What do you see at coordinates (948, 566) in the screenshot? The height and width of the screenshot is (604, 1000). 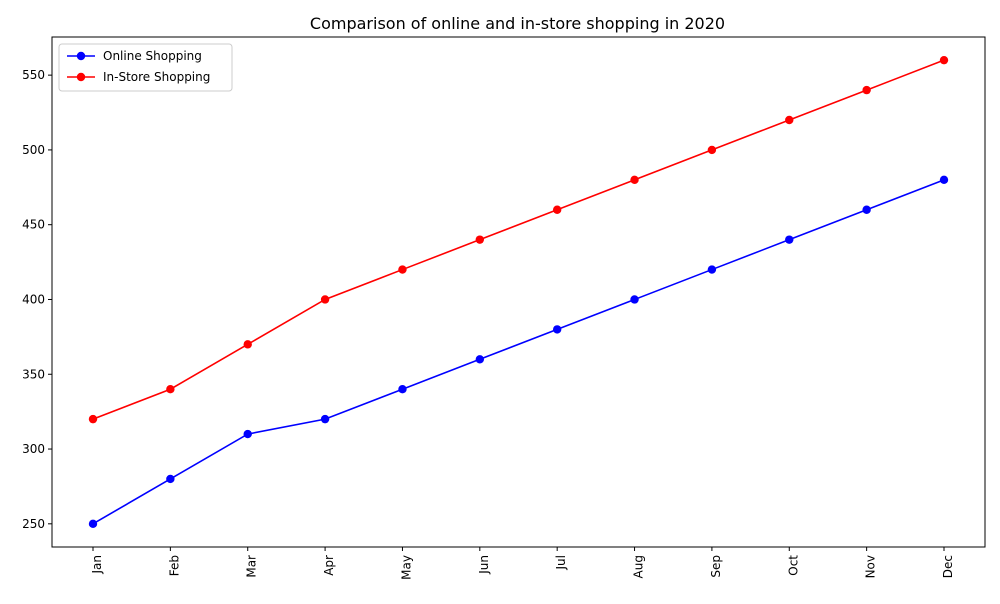 I see `x-tick-label: Dec` at bounding box center [948, 566].